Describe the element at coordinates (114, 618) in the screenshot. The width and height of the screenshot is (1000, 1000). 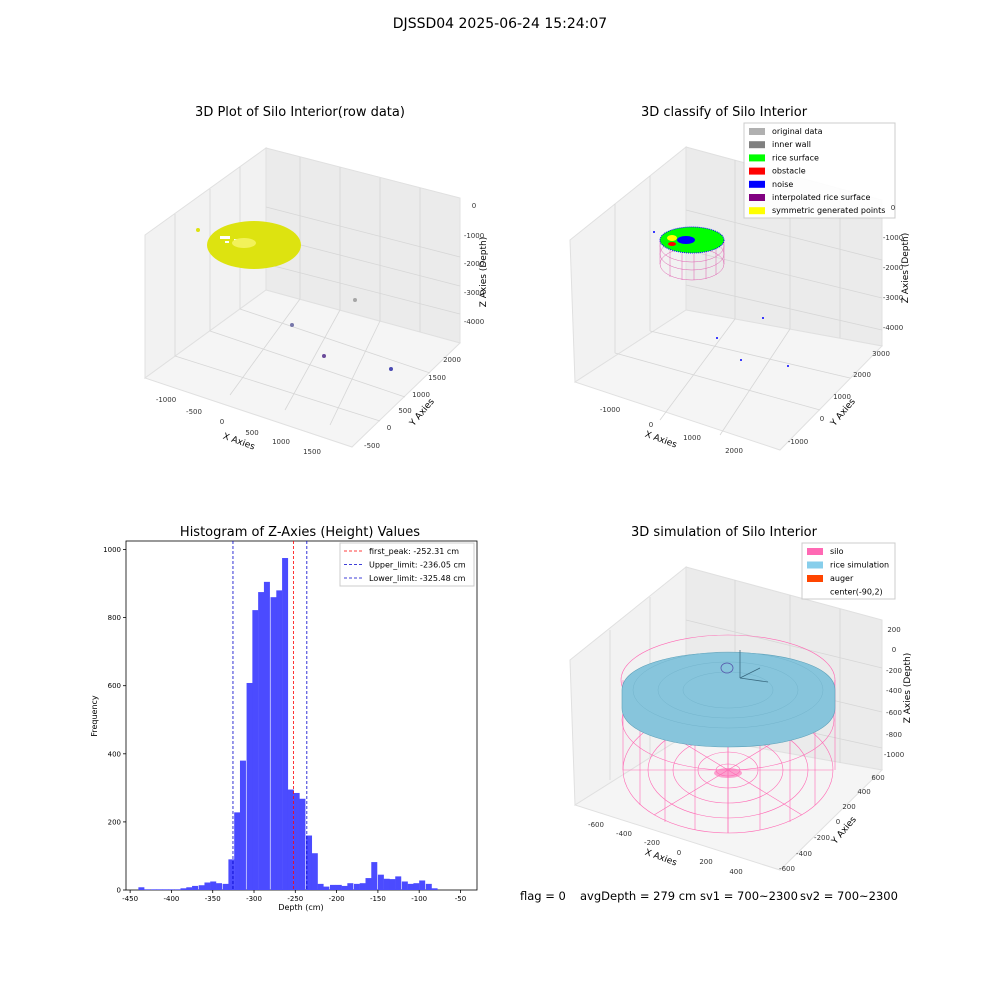
I see `y-tick-label: 800` at that location.